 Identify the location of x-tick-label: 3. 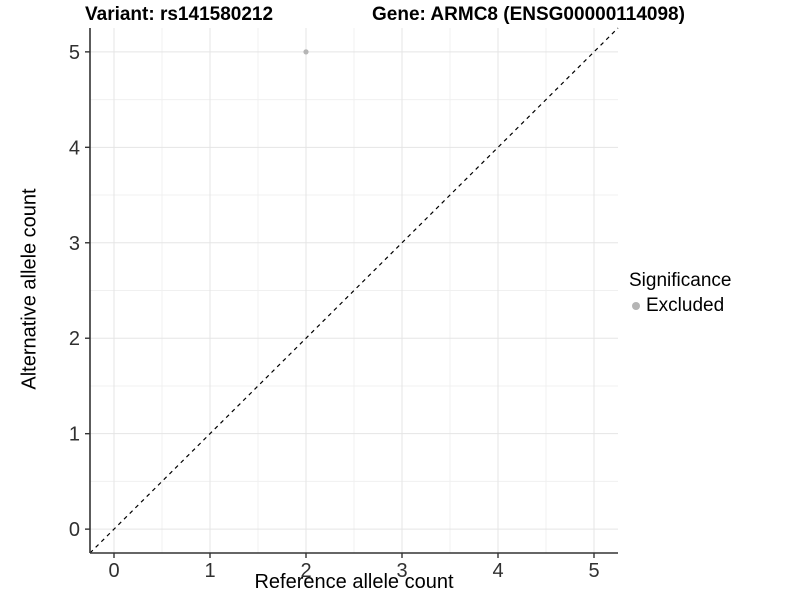
(401, 571).